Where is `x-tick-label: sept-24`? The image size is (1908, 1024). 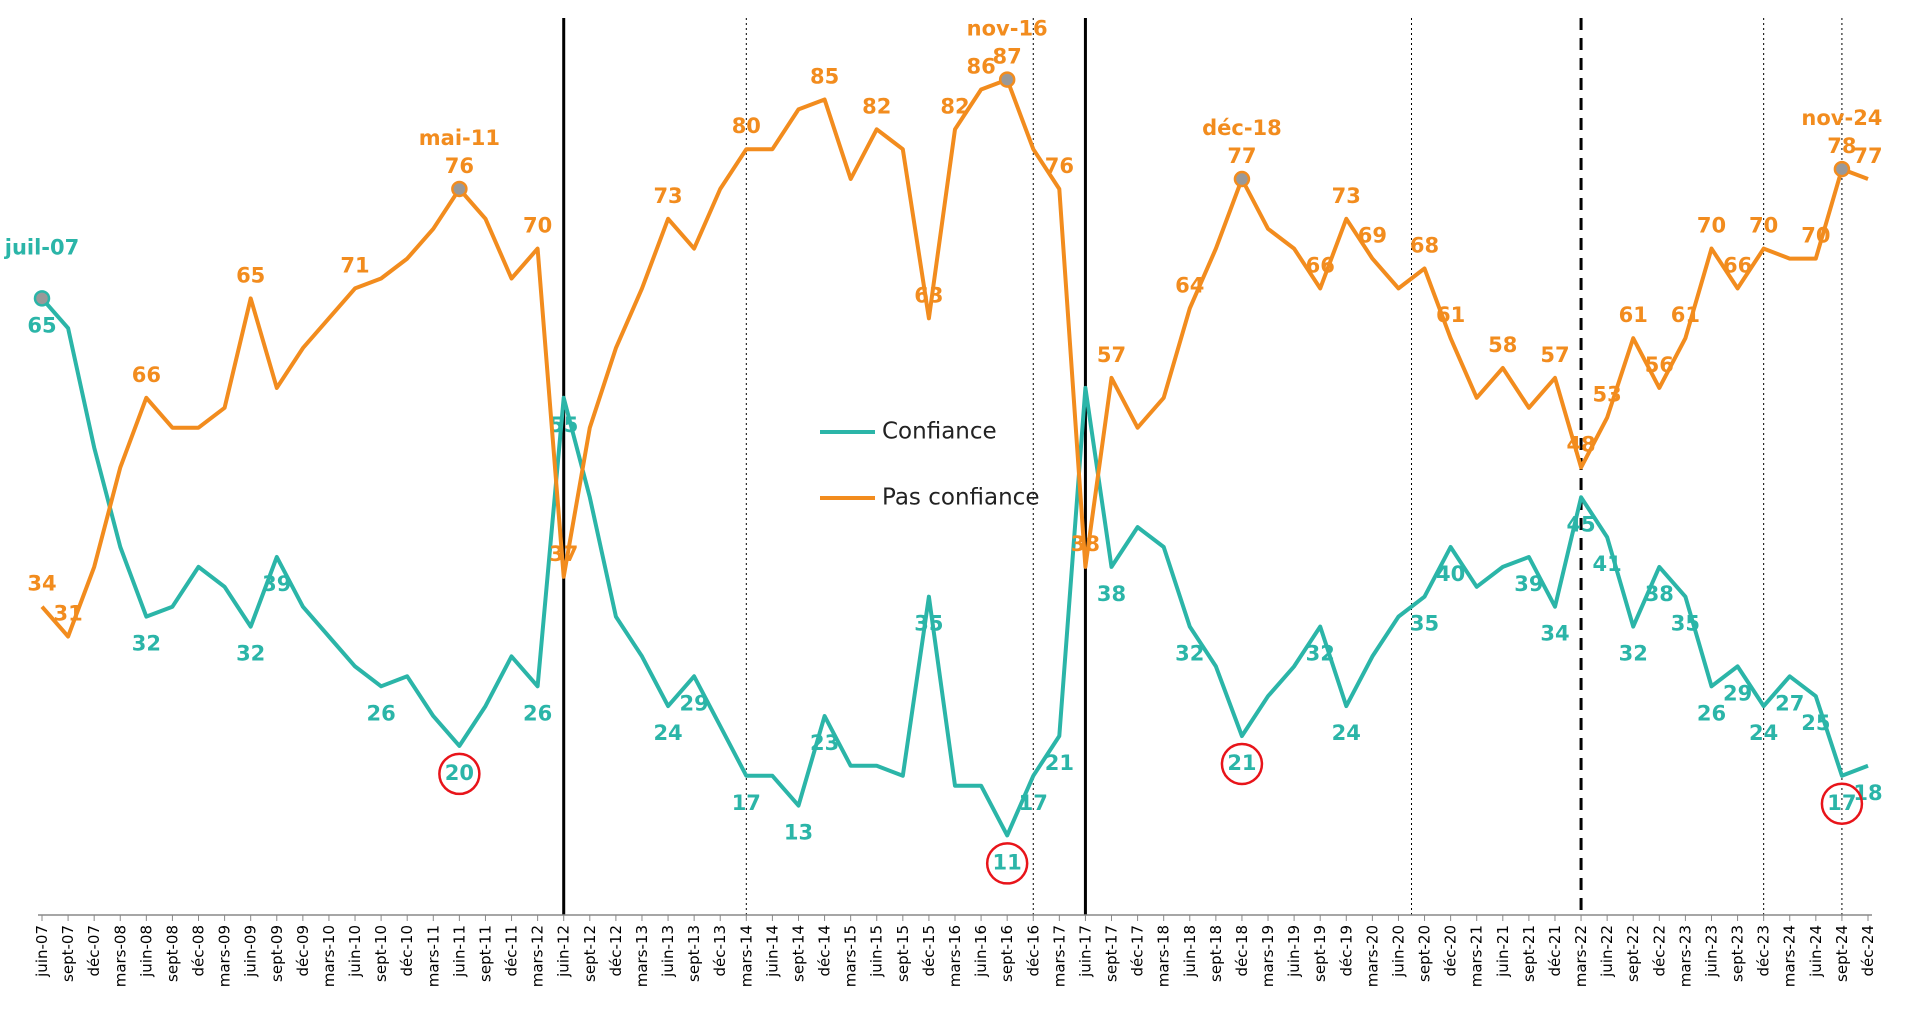
x-tick-label: sept-24 is located at coordinates (1842, 953).